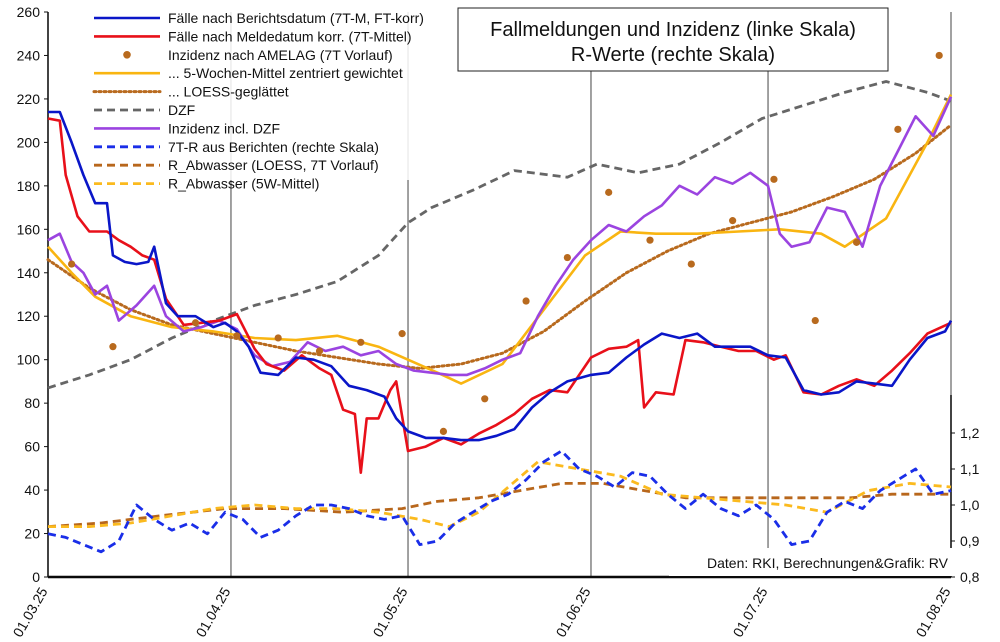  Describe the element at coordinates (970, 577) in the screenshot. I see `y-right-tick-label: 0,8` at that location.